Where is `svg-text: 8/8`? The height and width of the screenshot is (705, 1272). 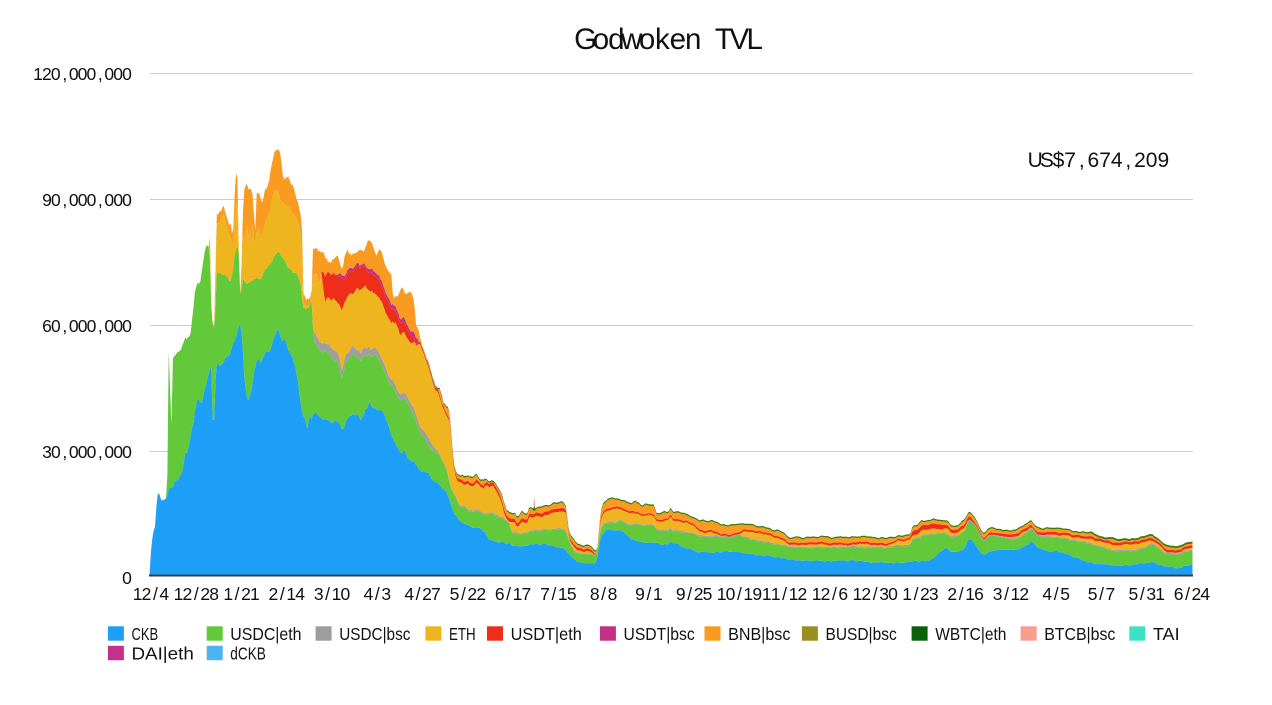 svg-text: 8/8 is located at coordinates (604, 594).